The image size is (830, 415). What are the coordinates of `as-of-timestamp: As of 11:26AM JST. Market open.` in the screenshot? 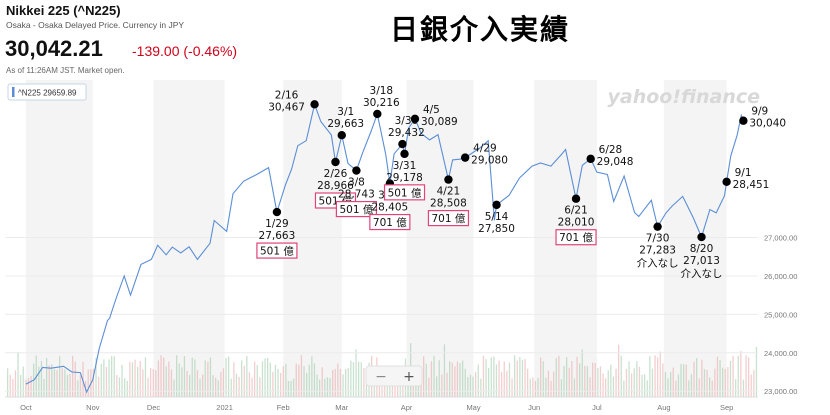 It's located at (65, 70).